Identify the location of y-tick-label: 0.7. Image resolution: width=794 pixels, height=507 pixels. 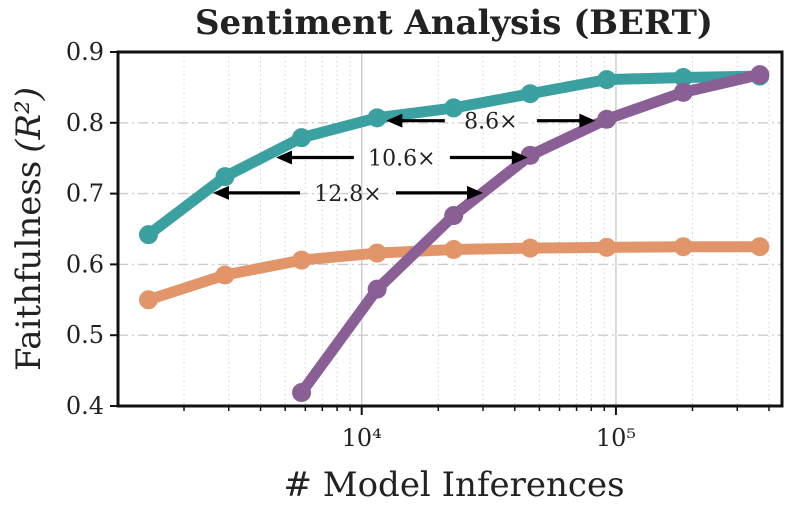
(85, 194).